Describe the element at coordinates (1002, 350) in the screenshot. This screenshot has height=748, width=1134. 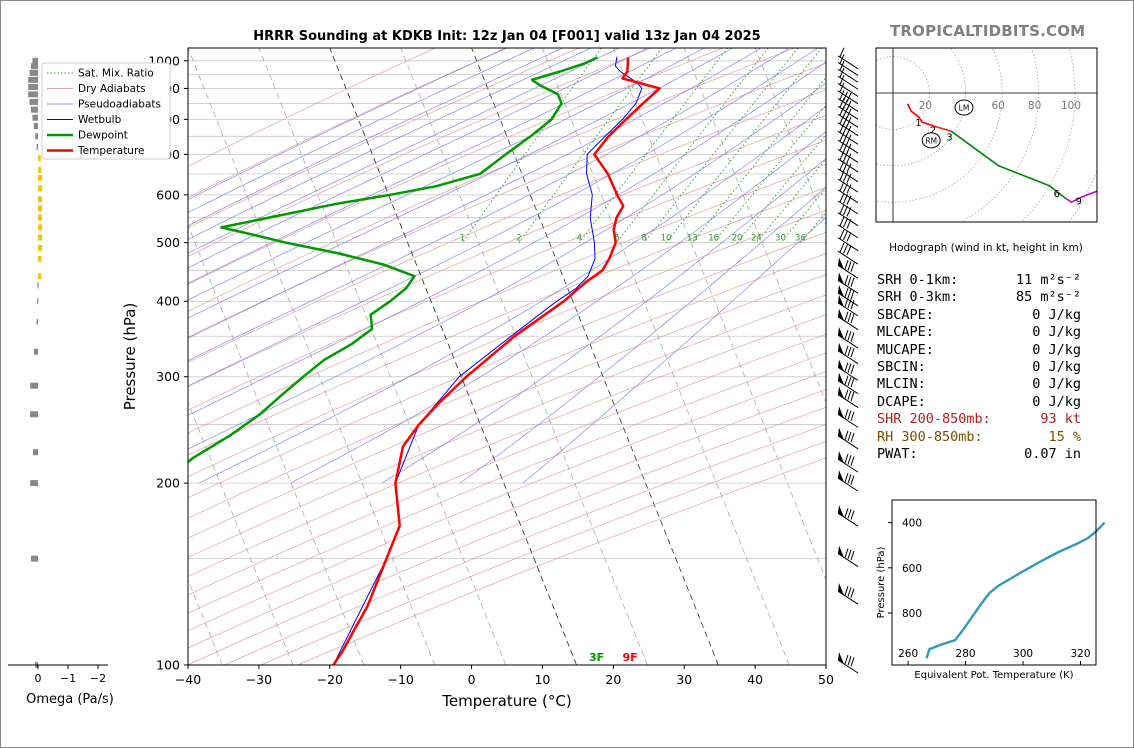
I see `parameter-row: MUCAPE: 0 J/kg` at that location.